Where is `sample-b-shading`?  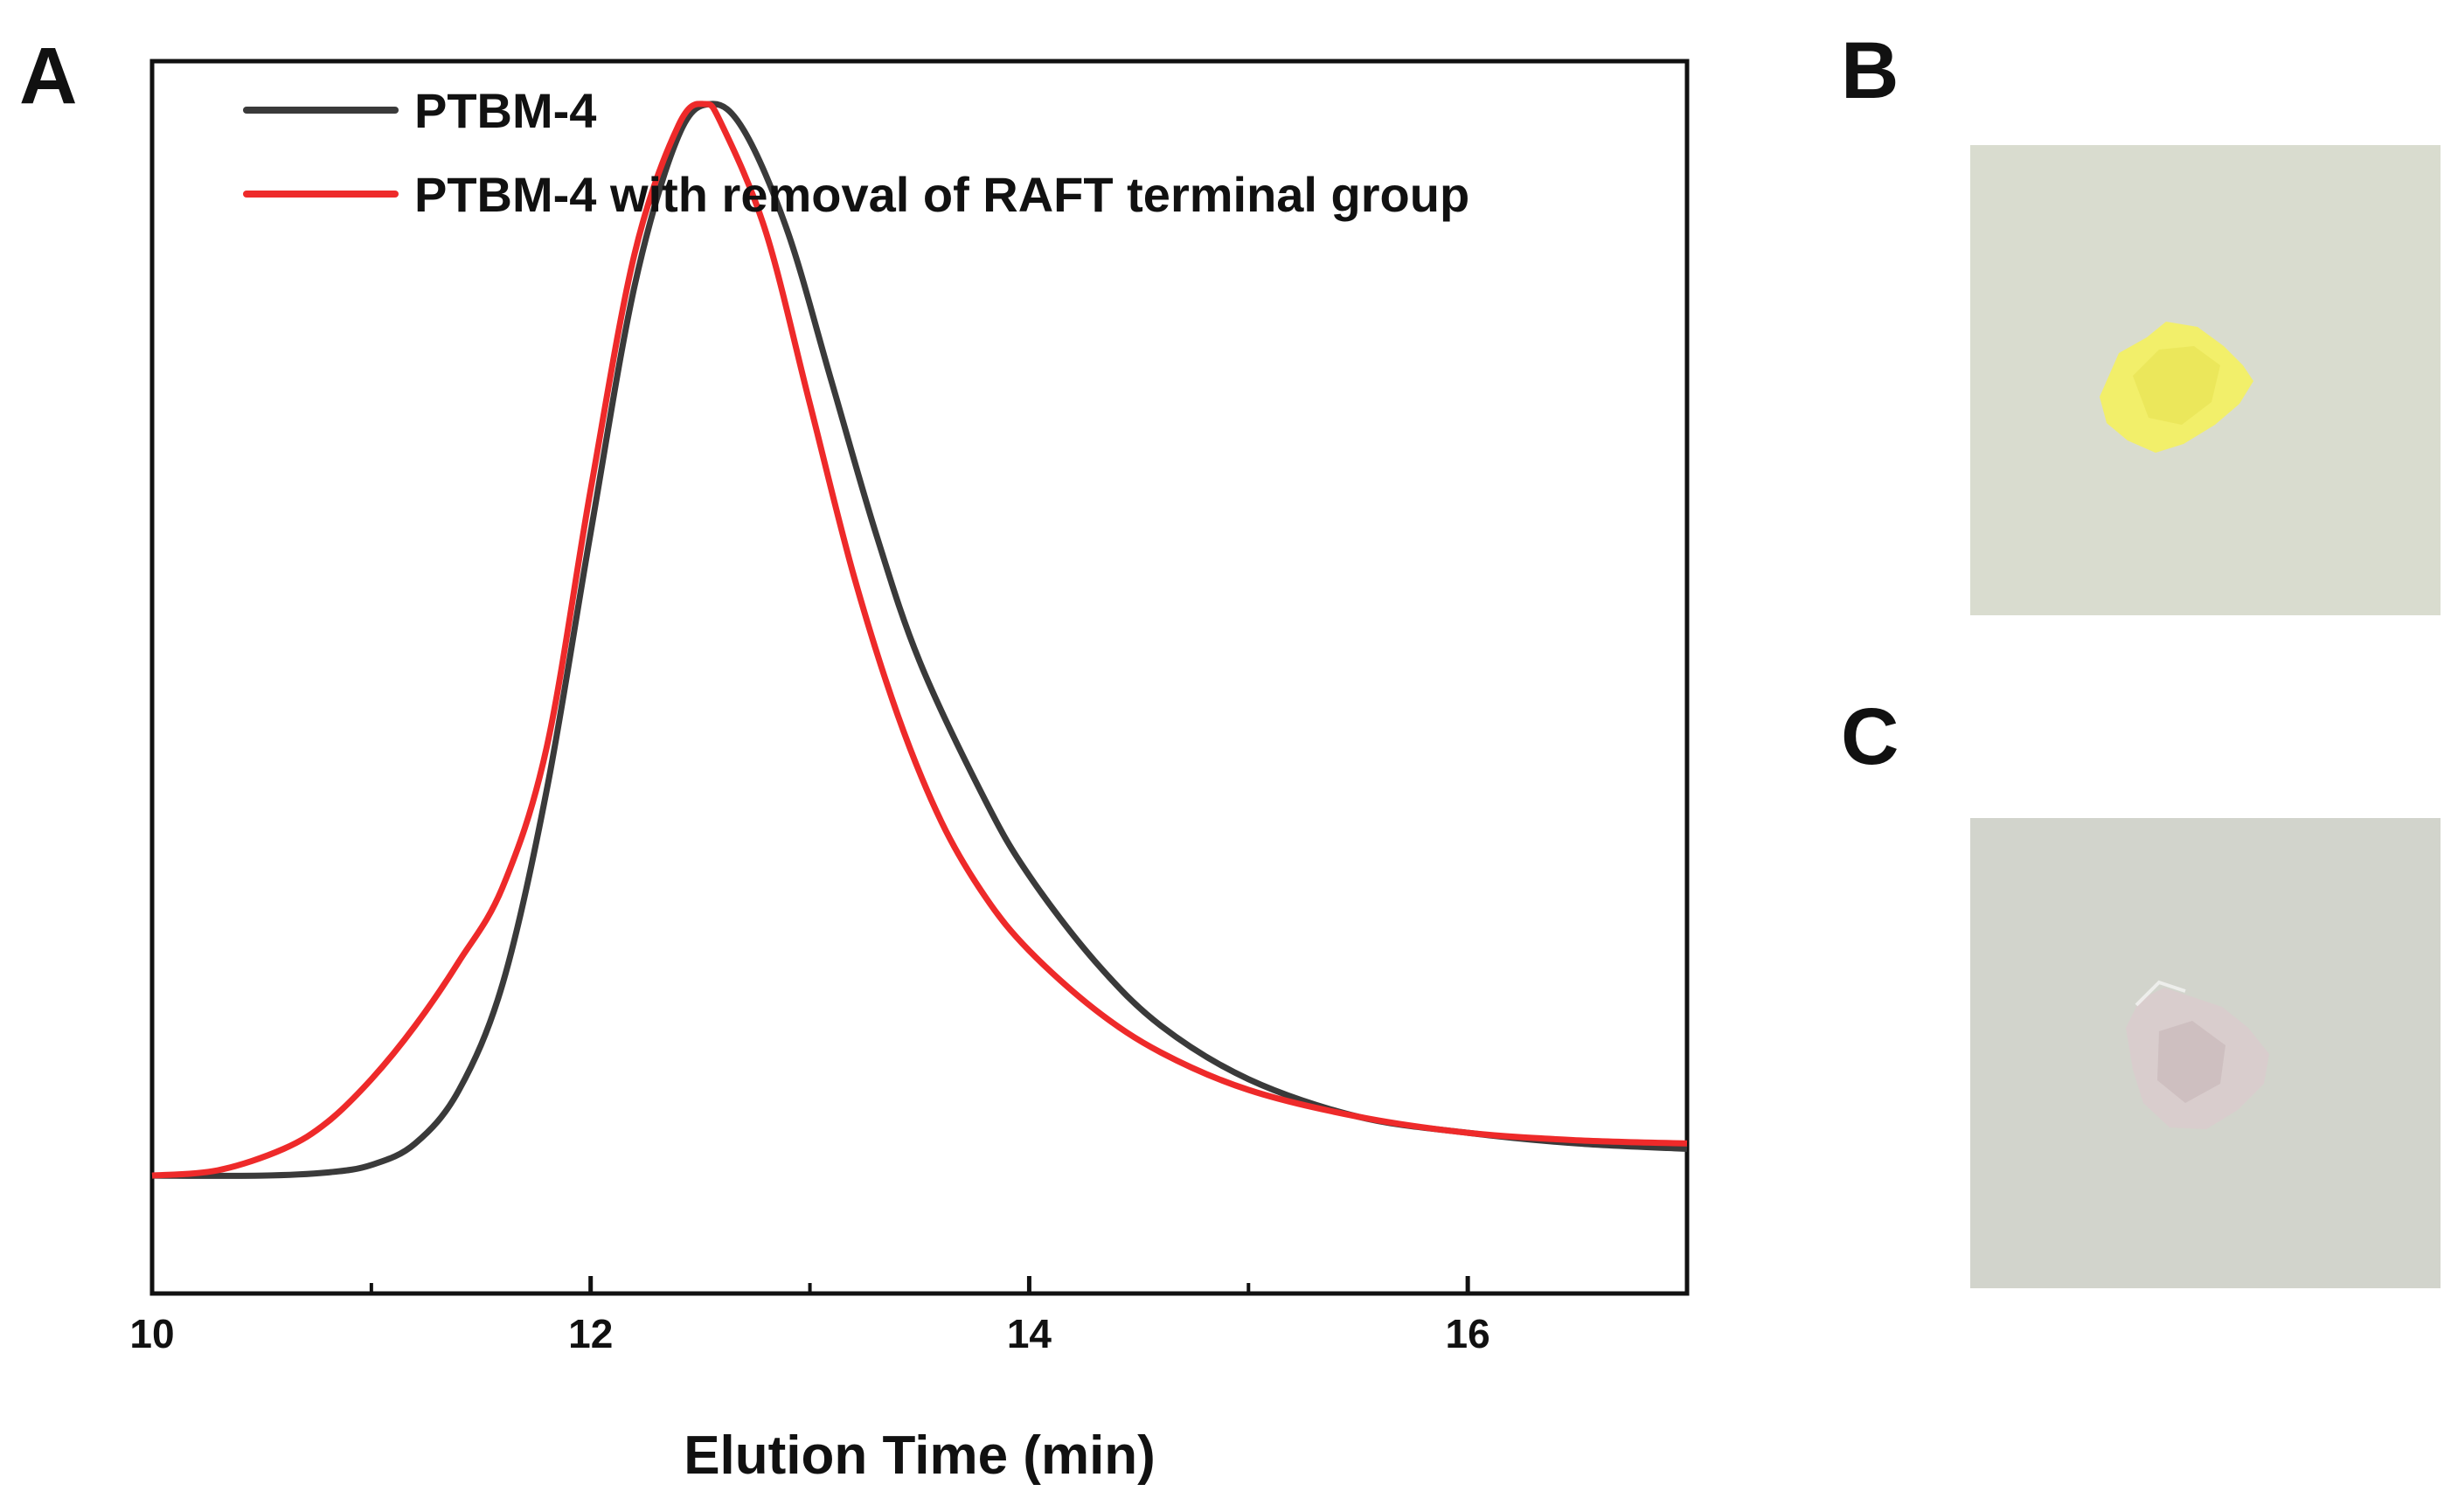
sample-b-shading is located at coordinates (2176, 385).